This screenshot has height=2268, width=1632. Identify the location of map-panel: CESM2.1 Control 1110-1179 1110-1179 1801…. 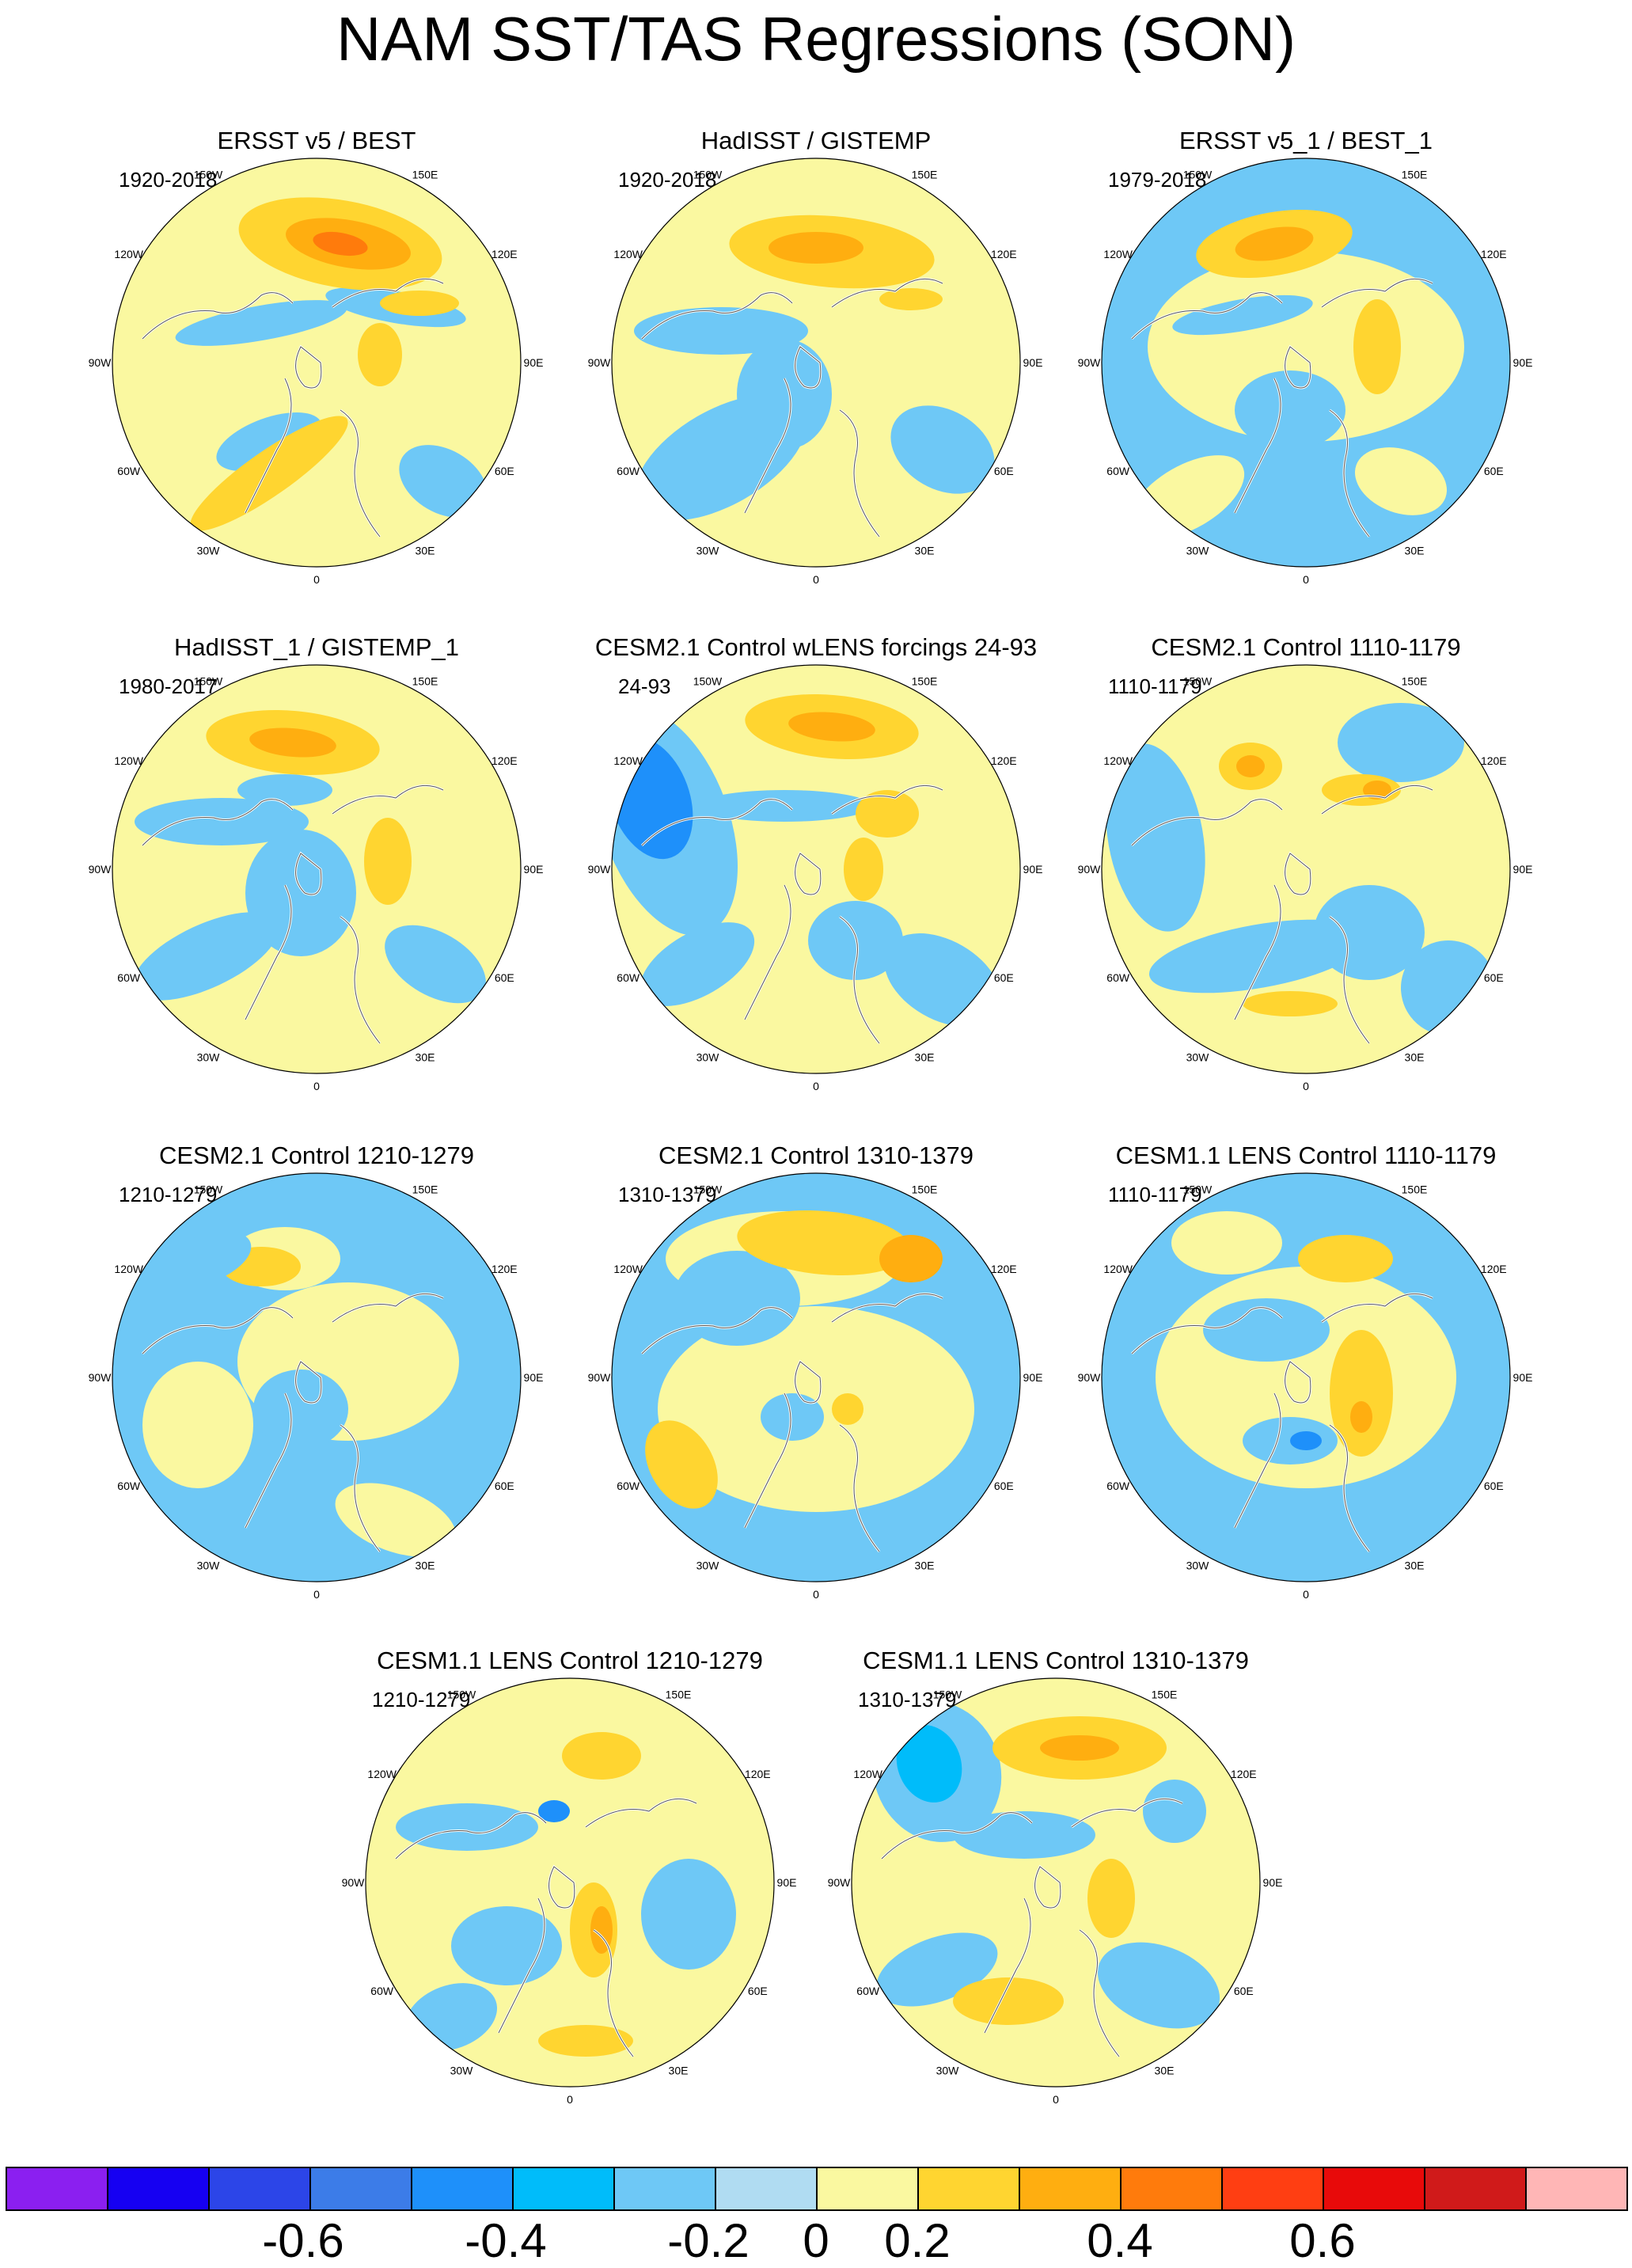
(1305, 878).